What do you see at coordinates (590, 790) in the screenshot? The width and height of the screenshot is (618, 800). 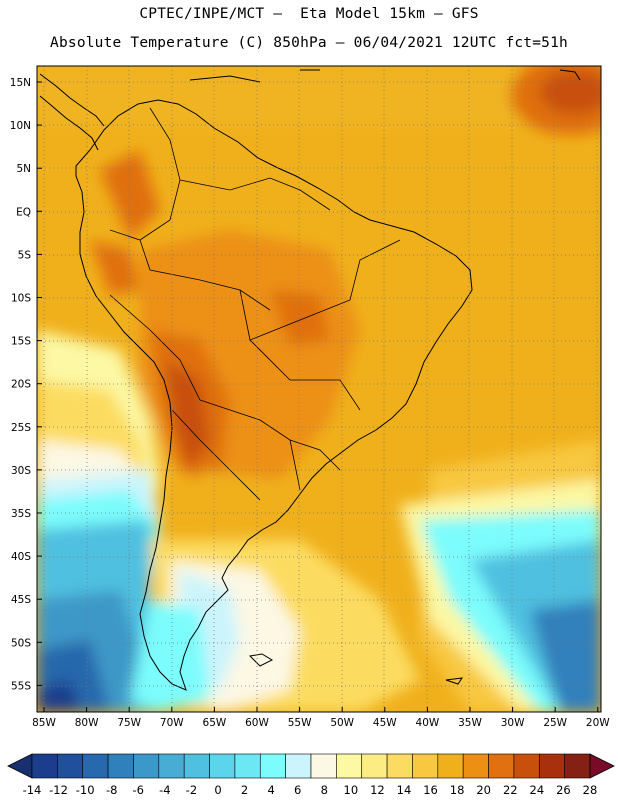 I see `colorbar-label: 28` at bounding box center [590, 790].